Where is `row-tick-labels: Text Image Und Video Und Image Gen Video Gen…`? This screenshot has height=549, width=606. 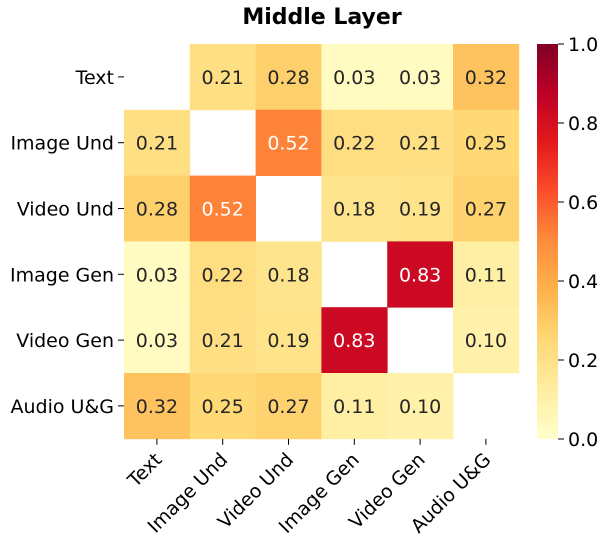
row-tick-labels: Text Image Und Video Und Image Gen Video Gen… is located at coordinates (67, 242).